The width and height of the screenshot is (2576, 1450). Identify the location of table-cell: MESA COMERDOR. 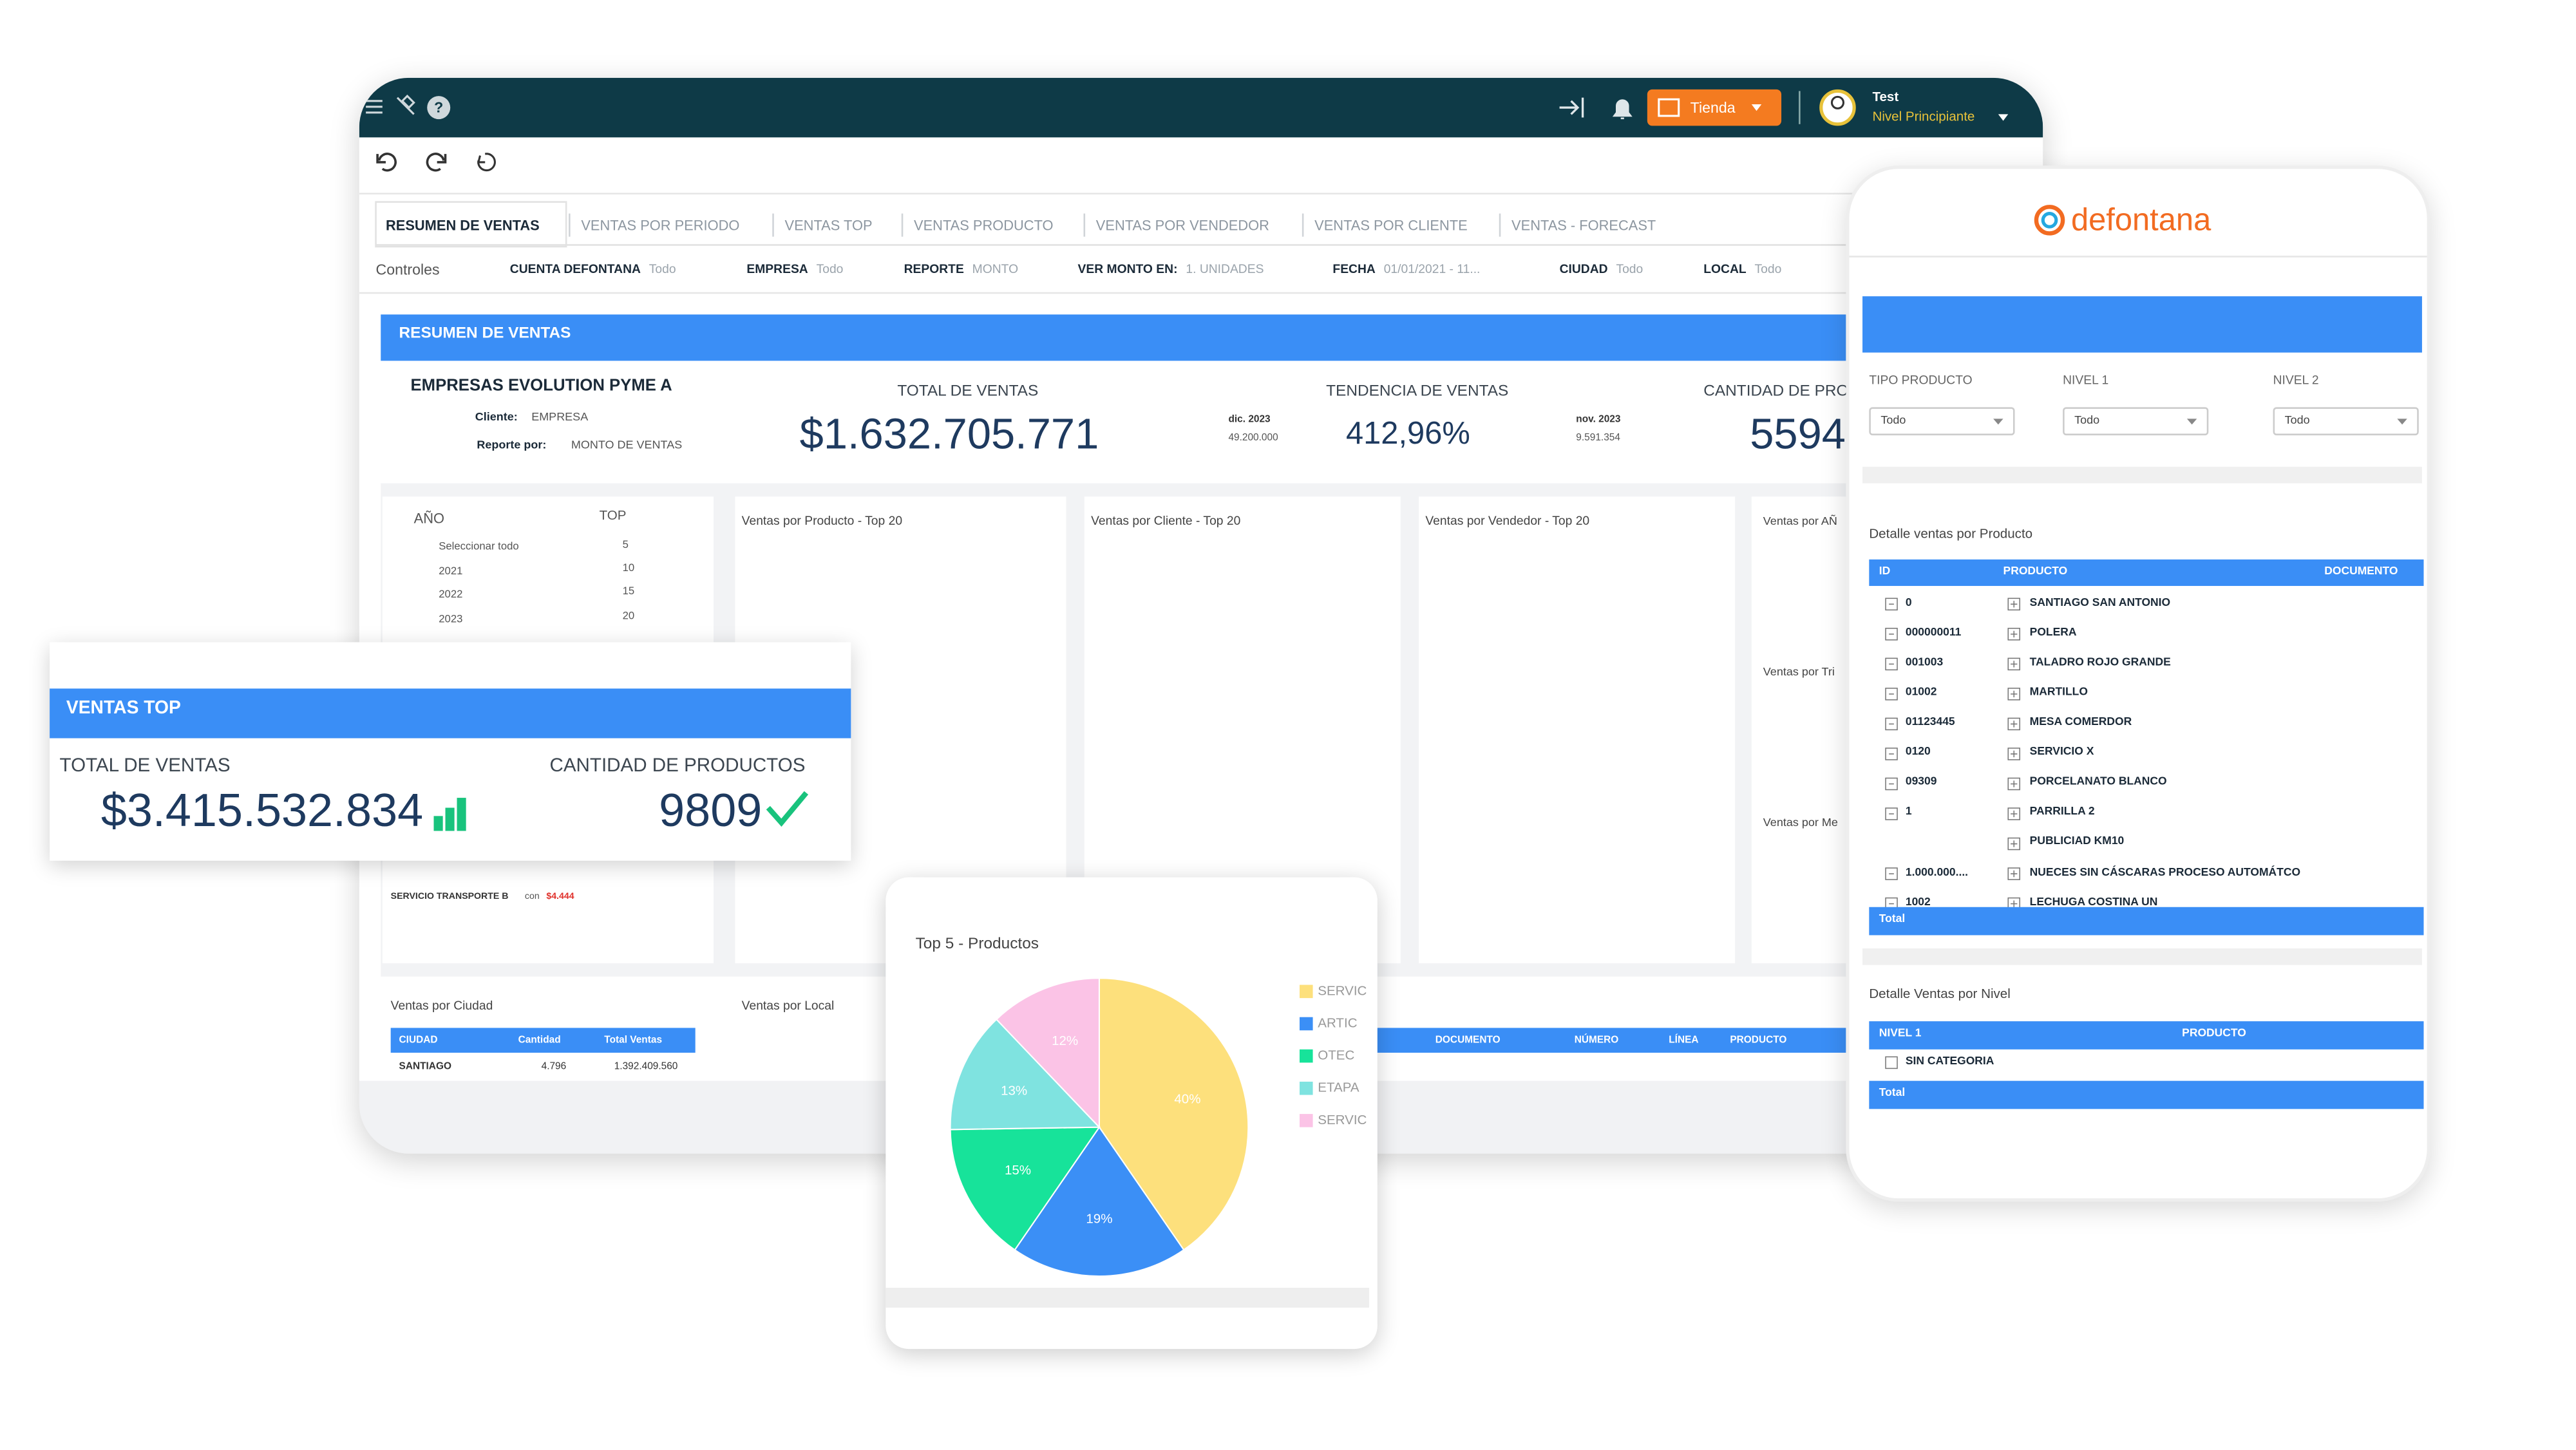
(2080, 723).